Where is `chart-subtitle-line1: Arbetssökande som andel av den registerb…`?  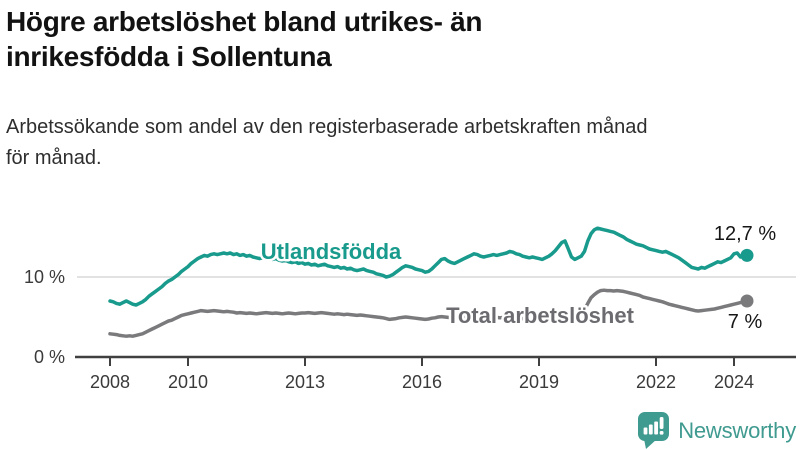 chart-subtitle-line1: Arbetssökande som andel av den registerb… is located at coordinates (327, 127).